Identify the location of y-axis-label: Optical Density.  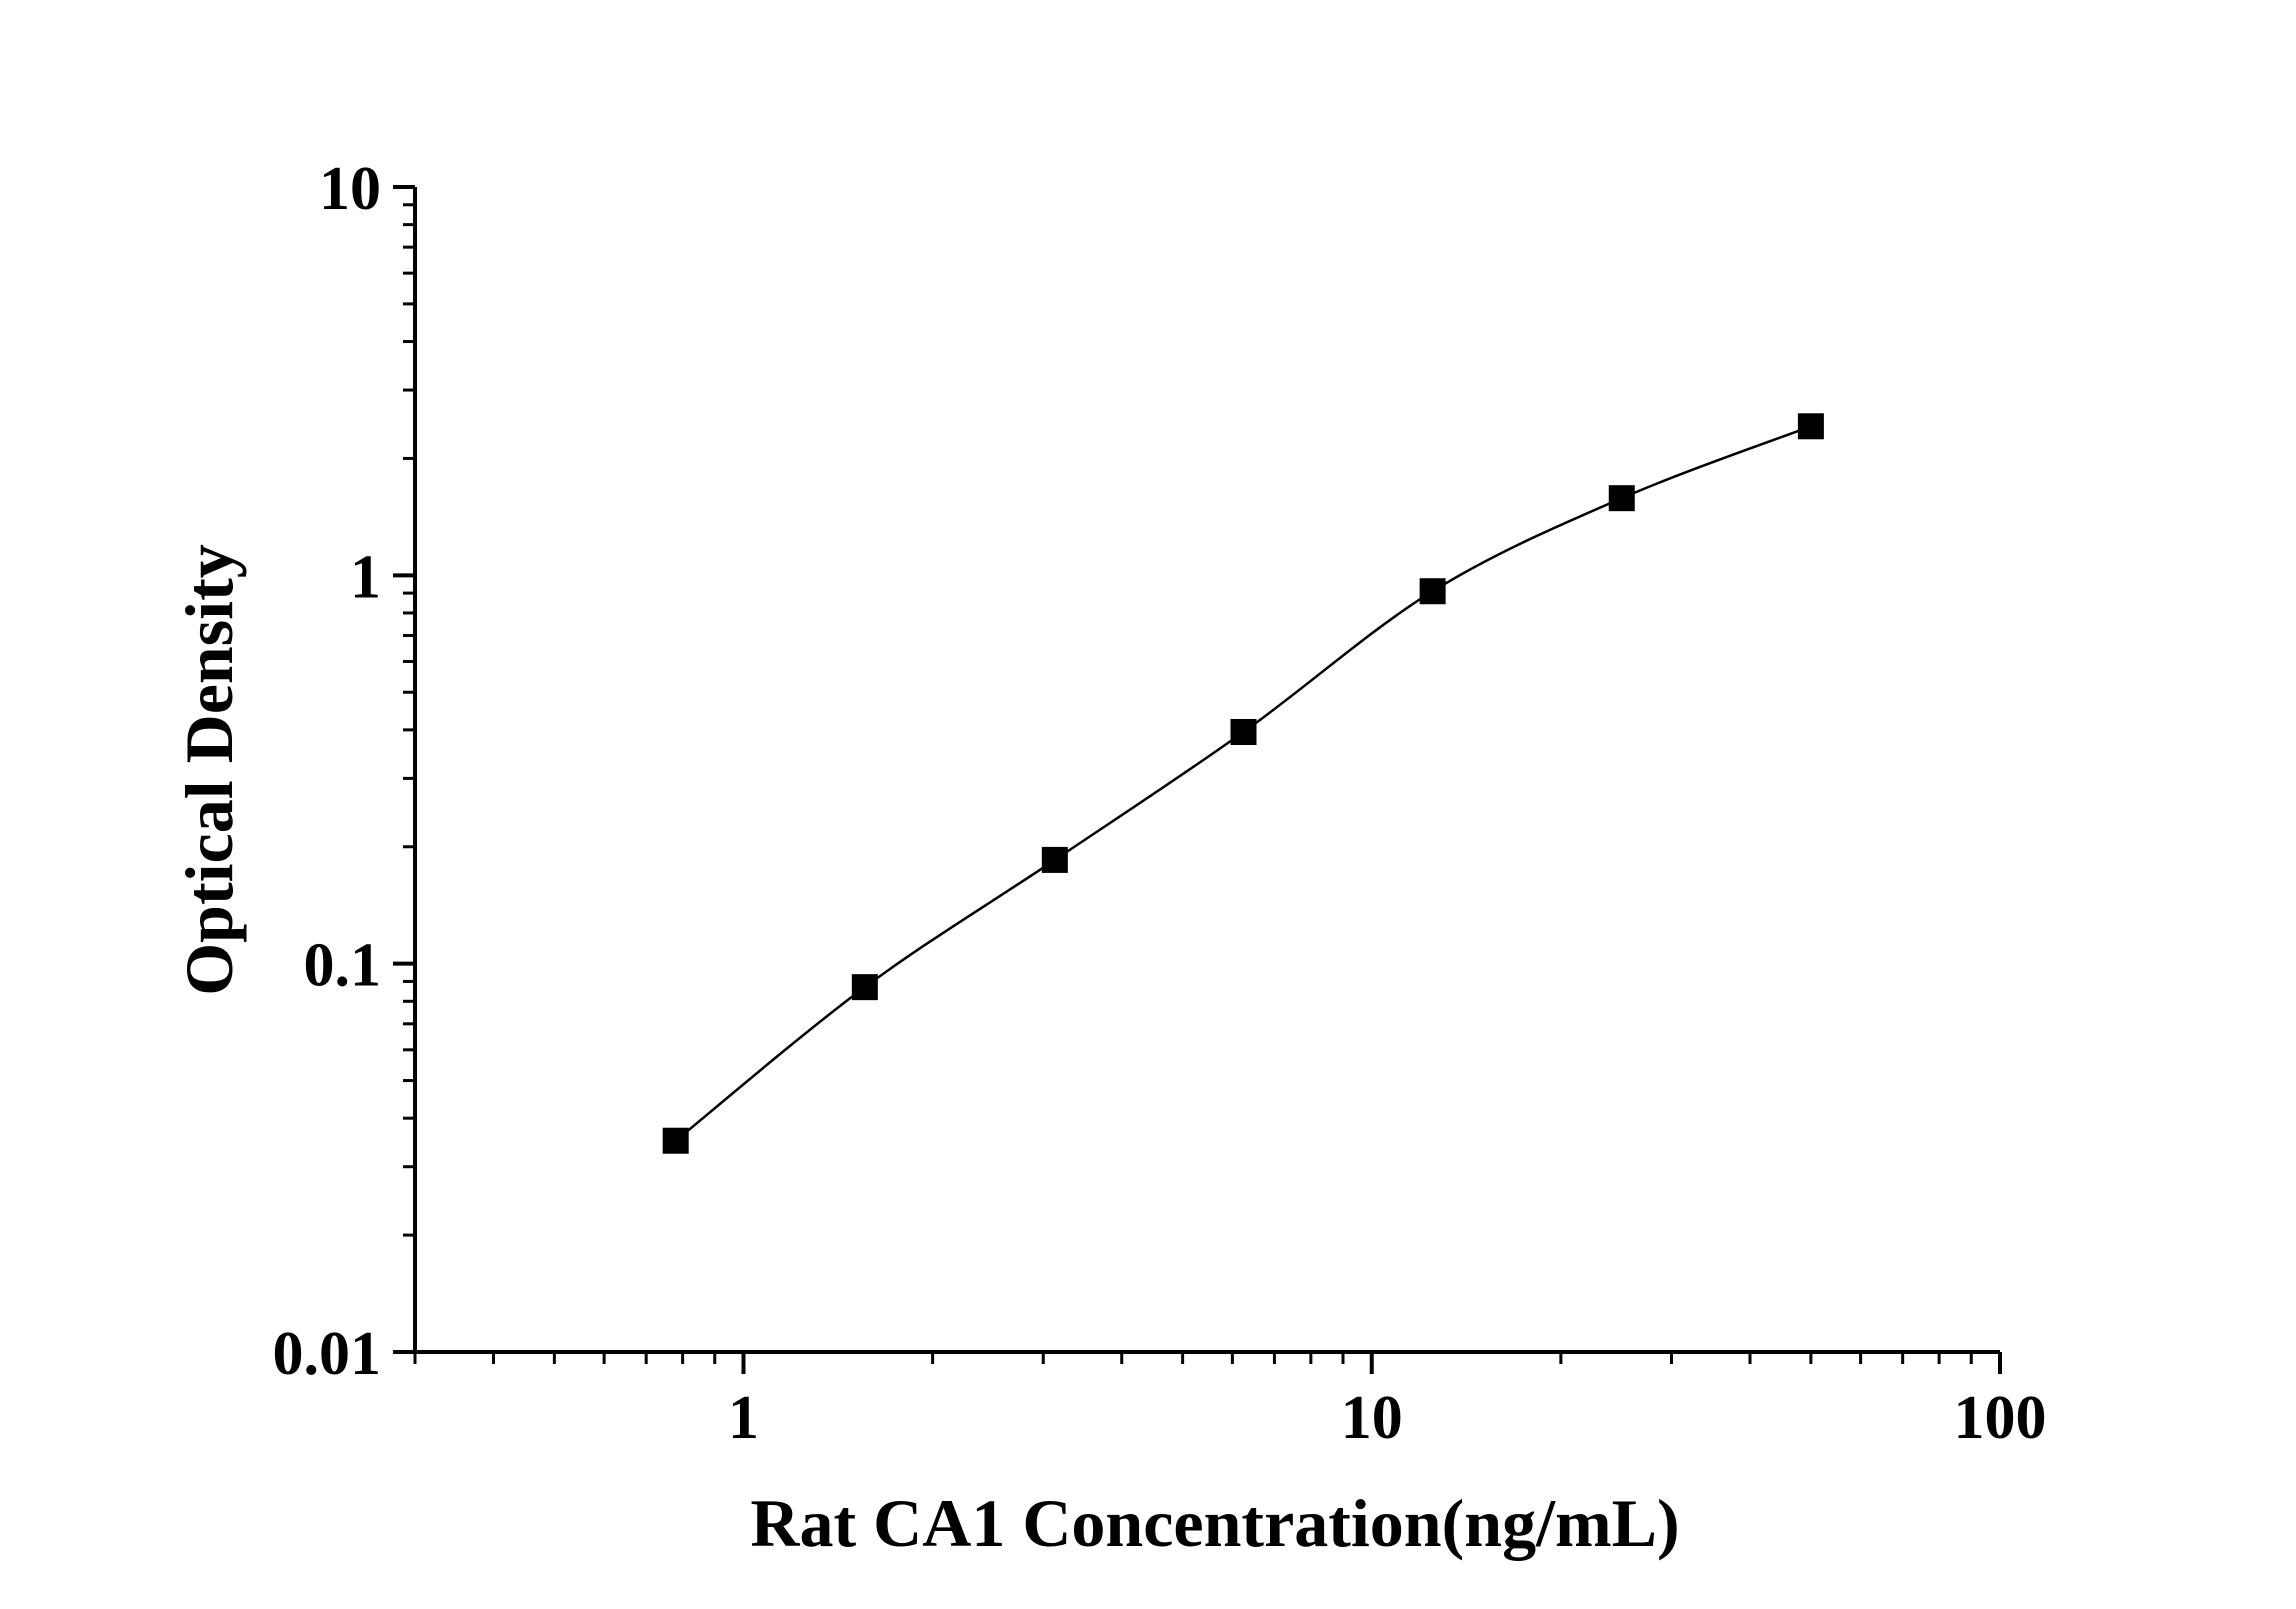
(209, 769).